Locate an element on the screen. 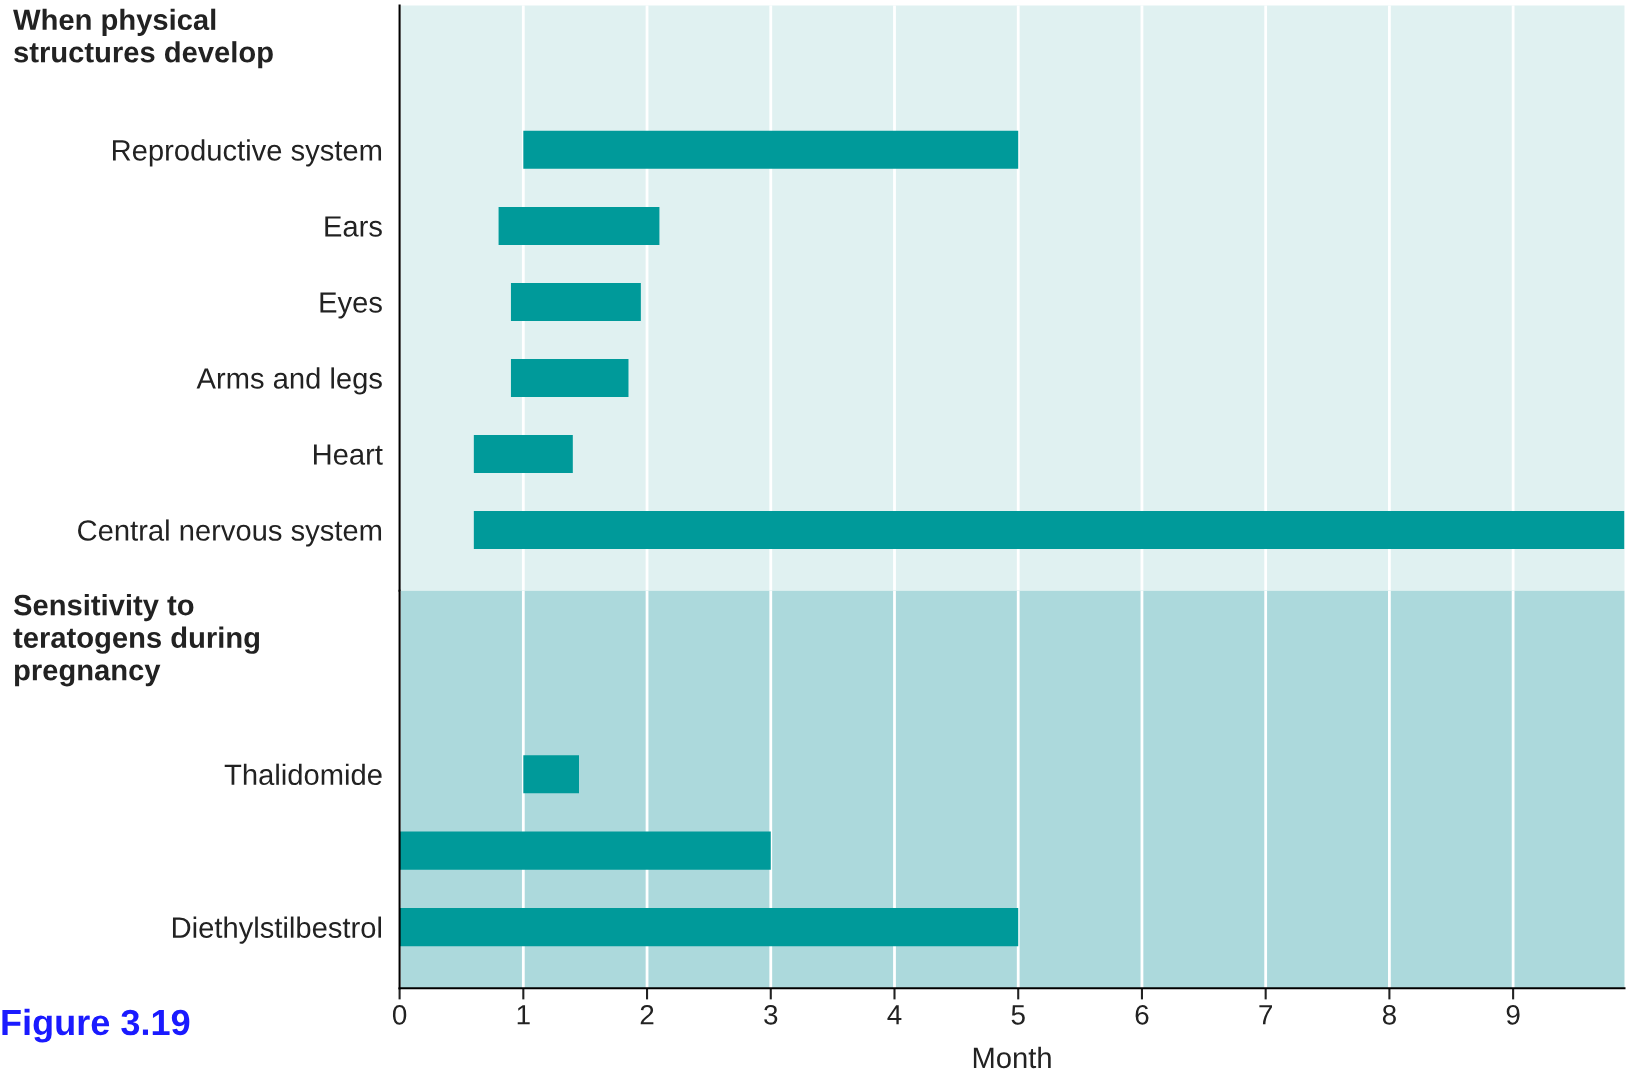  x-tick-label: 3 is located at coordinates (771, 1014).